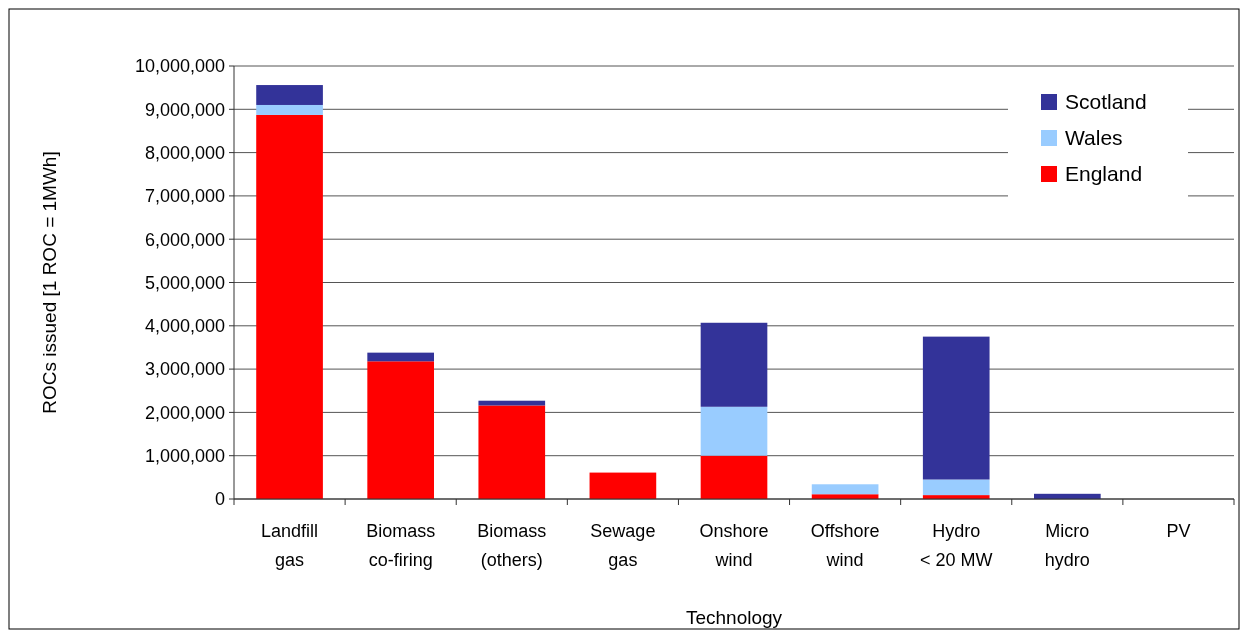 The image size is (1248, 638). What do you see at coordinates (184, 239) in the screenshot?
I see `y-tick-label: 6,000,000` at bounding box center [184, 239].